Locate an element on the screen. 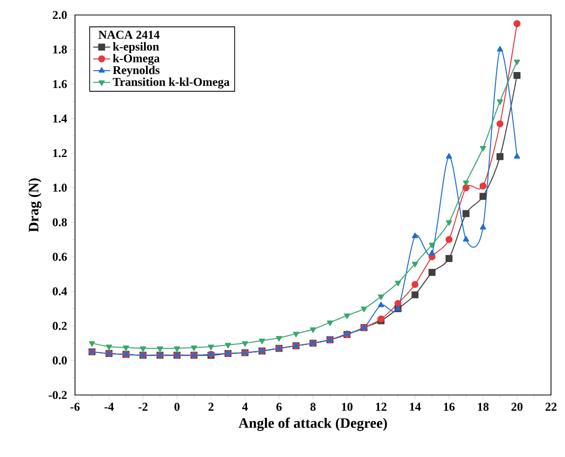  y-tick-label: 1.4 is located at coordinates (60, 118).